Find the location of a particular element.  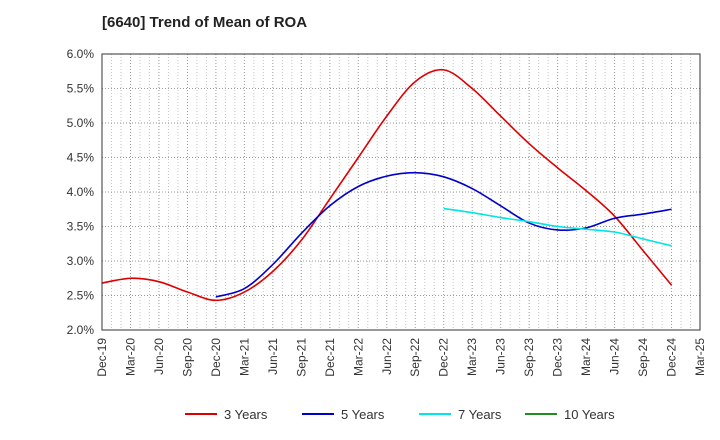

x-tick-label: Sep-20 is located at coordinates (187, 357).